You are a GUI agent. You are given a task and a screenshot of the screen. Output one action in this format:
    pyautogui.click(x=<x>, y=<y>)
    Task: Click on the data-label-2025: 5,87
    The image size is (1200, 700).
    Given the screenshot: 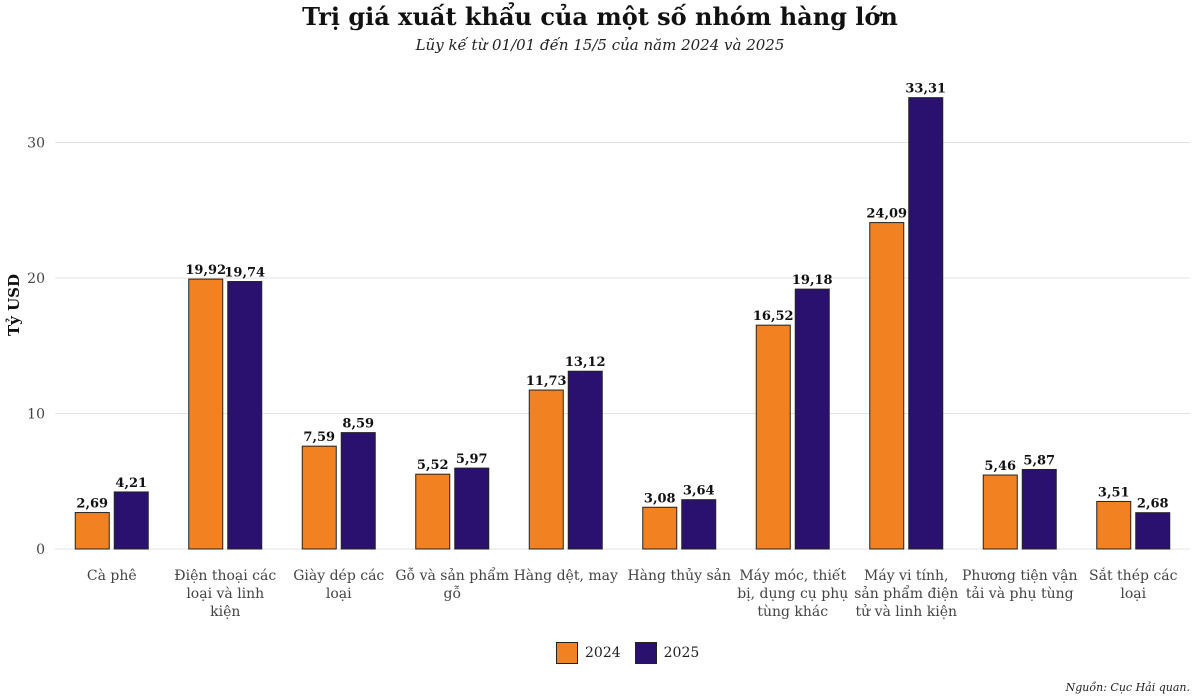 What is the action you would take?
    pyautogui.click(x=1039, y=460)
    